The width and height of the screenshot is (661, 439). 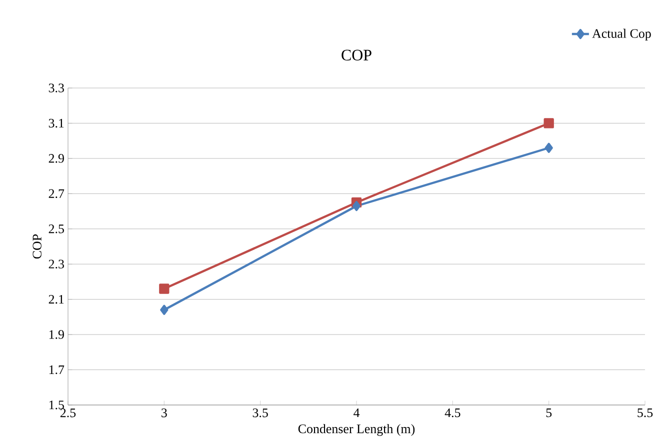 I want to click on x-tick-label: 4, so click(x=357, y=412).